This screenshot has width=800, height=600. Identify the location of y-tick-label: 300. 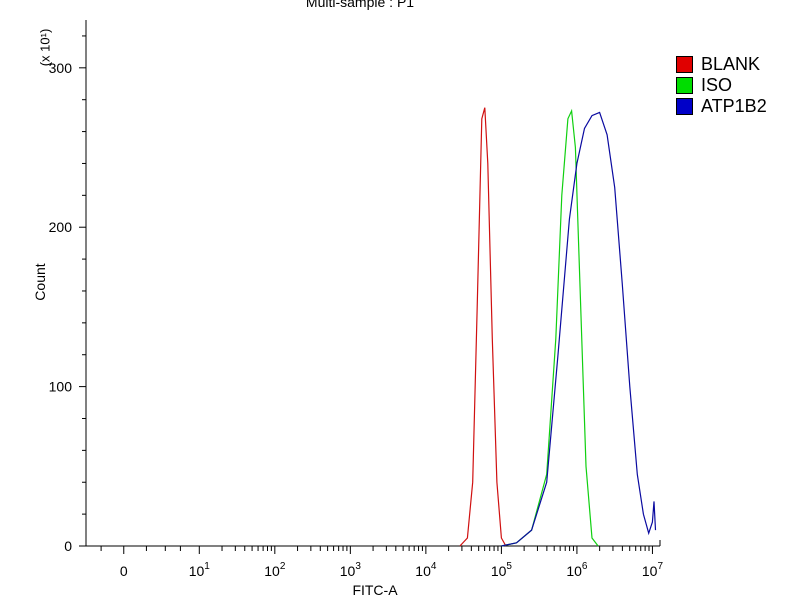
(61, 68).